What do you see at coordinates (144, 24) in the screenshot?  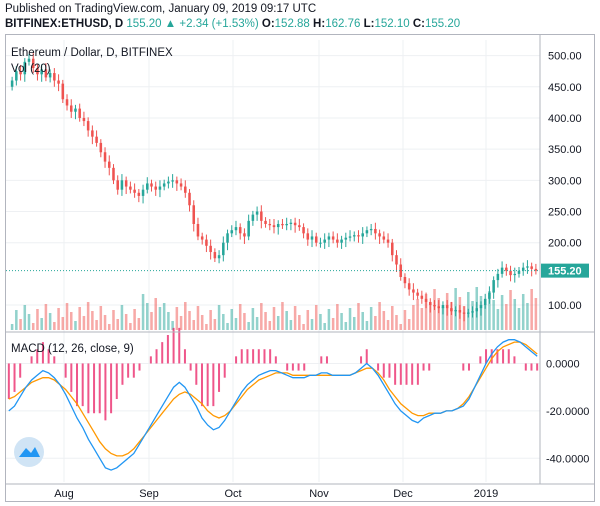 I see `last-price: 155.20` at bounding box center [144, 24].